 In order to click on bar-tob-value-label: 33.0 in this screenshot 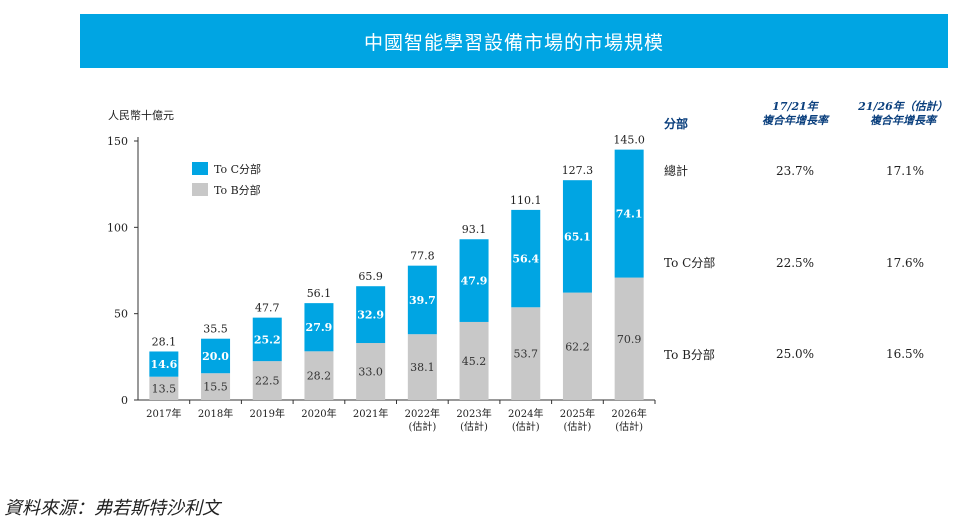, I will do `click(370, 372)`.